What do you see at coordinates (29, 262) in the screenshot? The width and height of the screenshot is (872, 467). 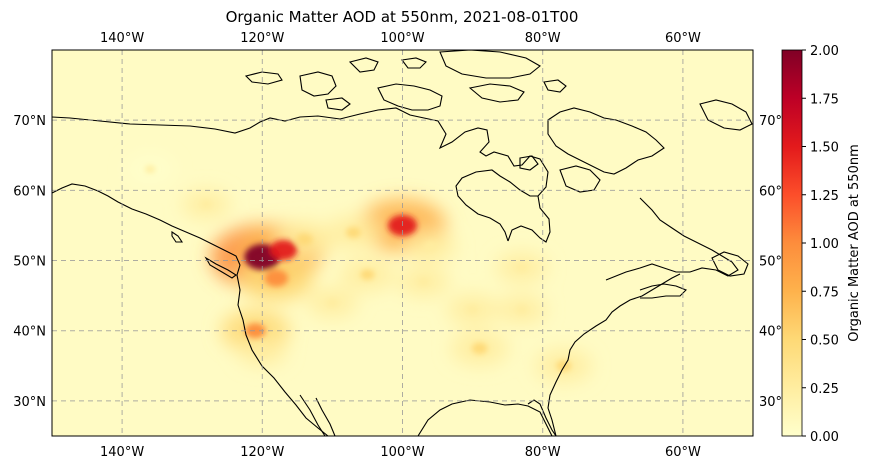 I see `lat-tick-label-left: 50°N` at bounding box center [29, 262].